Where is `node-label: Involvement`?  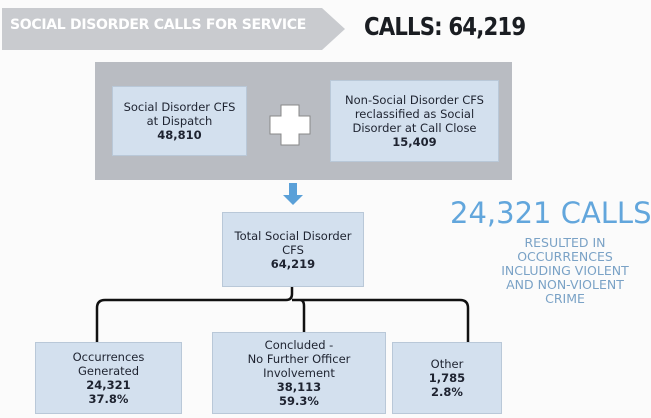 node-label: Involvement is located at coordinates (299, 373).